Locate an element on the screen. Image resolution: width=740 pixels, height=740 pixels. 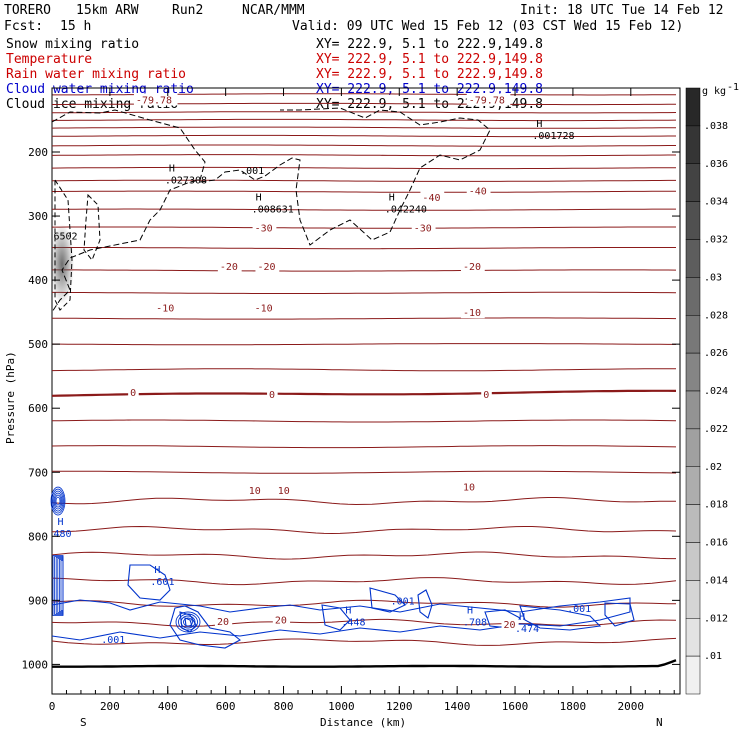
x-tick-label: 1000 is located at coordinates (341, 706).